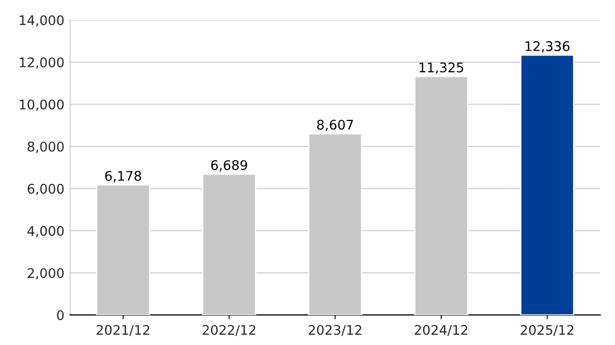  What do you see at coordinates (42, 21) in the screenshot?
I see `y-tick-label: 14,000` at bounding box center [42, 21].